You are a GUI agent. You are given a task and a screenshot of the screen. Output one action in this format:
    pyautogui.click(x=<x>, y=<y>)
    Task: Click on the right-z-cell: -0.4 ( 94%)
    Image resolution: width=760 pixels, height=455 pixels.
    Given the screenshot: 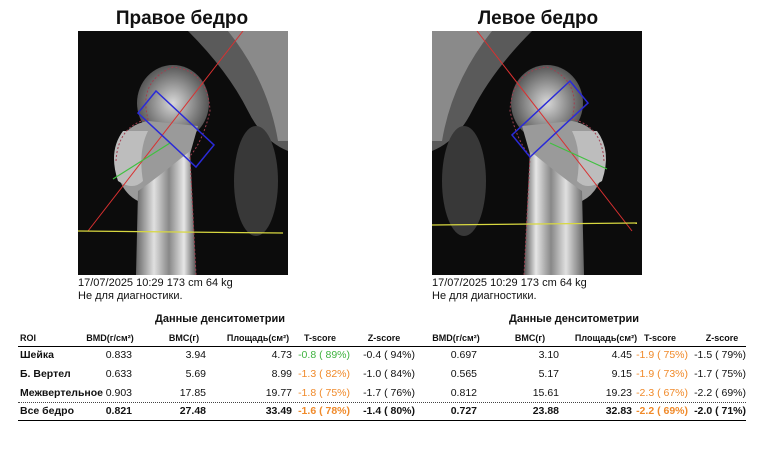 What is the action you would take?
    pyautogui.click(x=389, y=355)
    